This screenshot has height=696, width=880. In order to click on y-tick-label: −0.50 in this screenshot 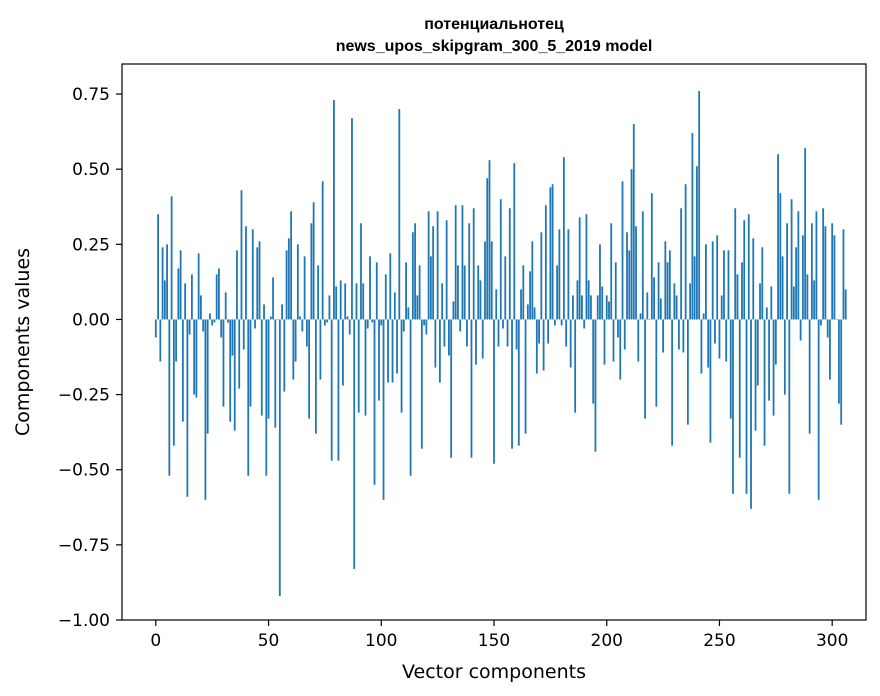, I will do `click(84, 471)`.